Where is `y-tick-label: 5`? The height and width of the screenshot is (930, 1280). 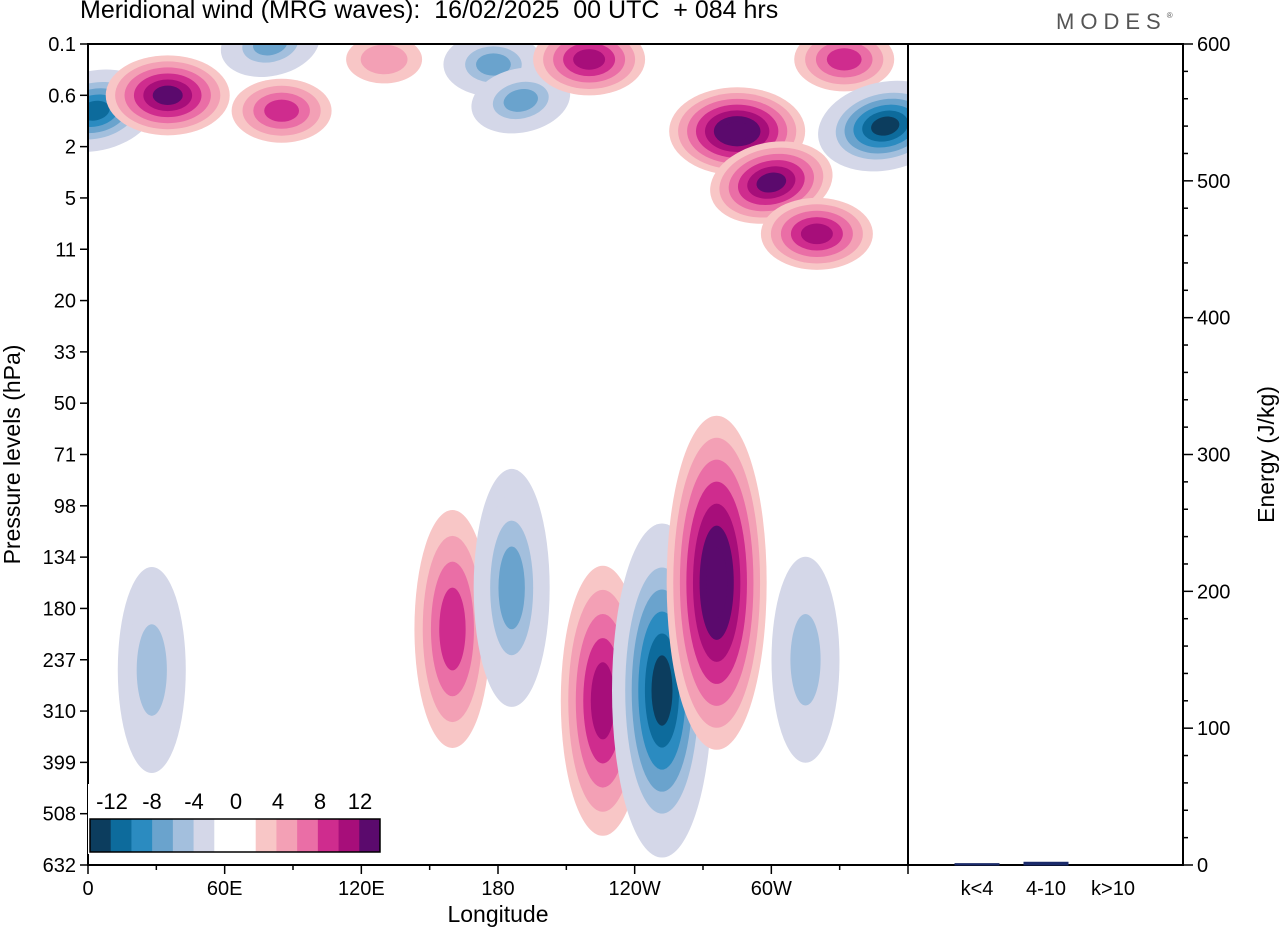 y-tick-label: 5 is located at coordinates (70, 199).